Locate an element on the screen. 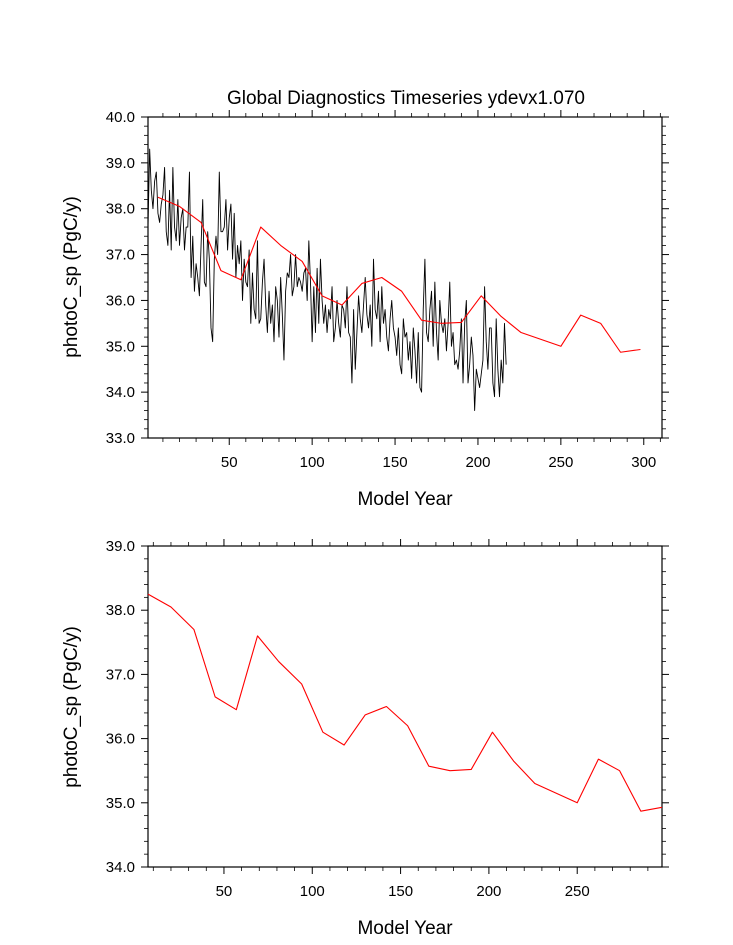 Image resolution: width=733 pixels, height=945 pixels. y-tick-label: 40.0 is located at coordinates (120, 117).